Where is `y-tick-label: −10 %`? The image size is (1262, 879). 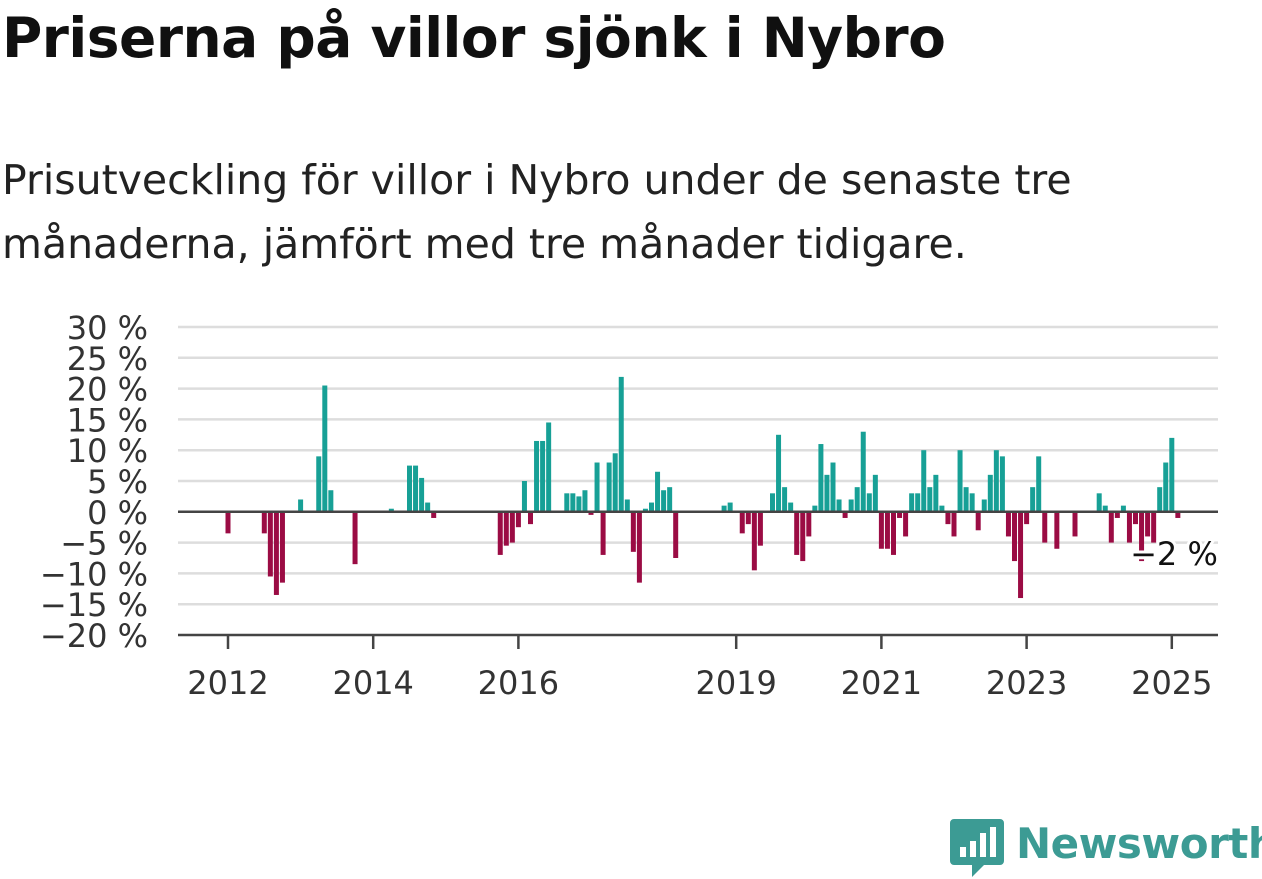
y-tick-label: −10 % is located at coordinates (94, 574).